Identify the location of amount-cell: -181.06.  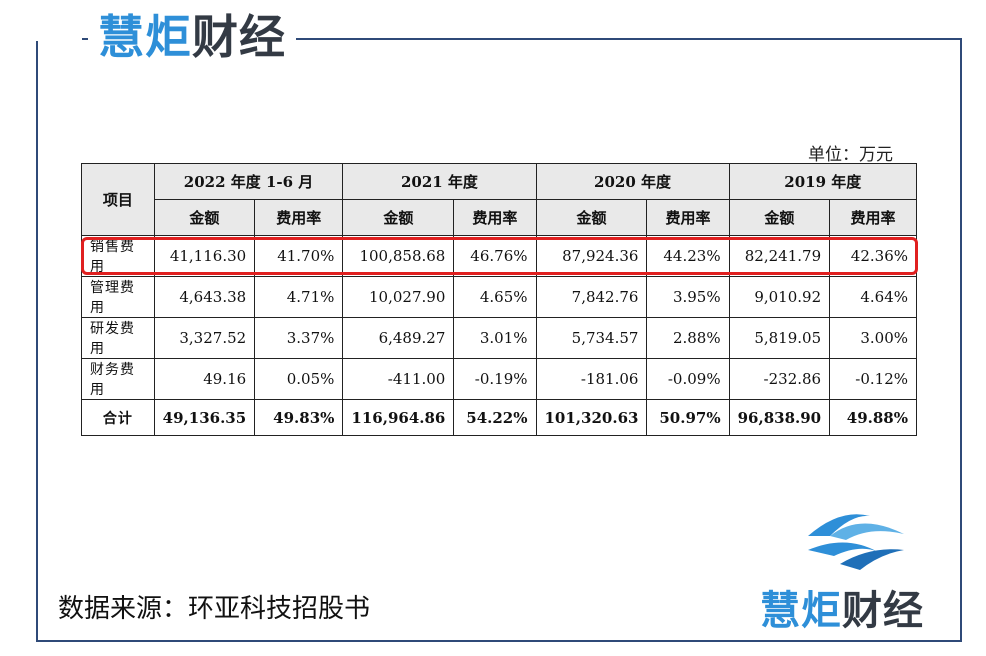
(591, 379).